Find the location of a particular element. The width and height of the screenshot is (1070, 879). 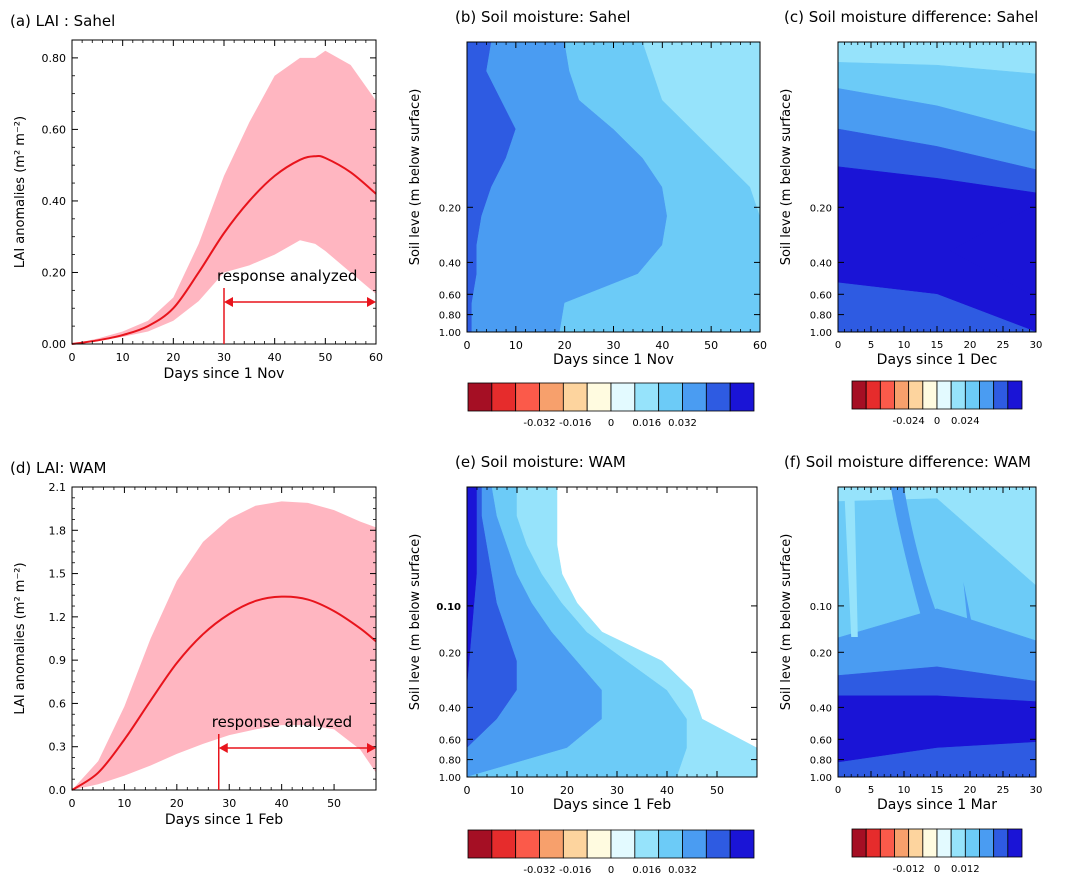

arrow-head-left is located at coordinates (223, 748).